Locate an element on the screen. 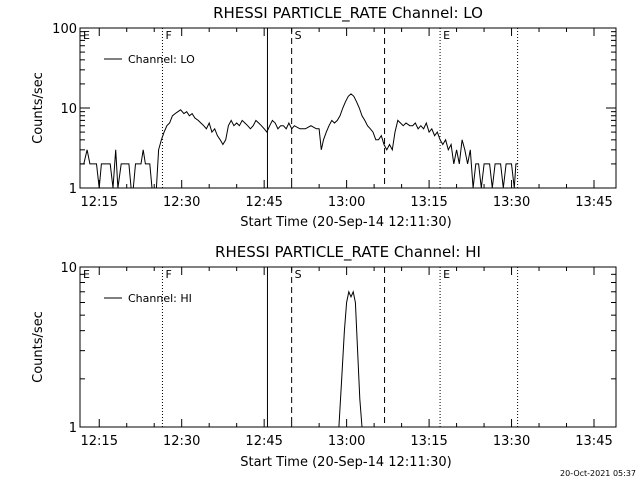 The image size is (640, 480). lo-legend: Channel: LO is located at coordinates (149, 59).